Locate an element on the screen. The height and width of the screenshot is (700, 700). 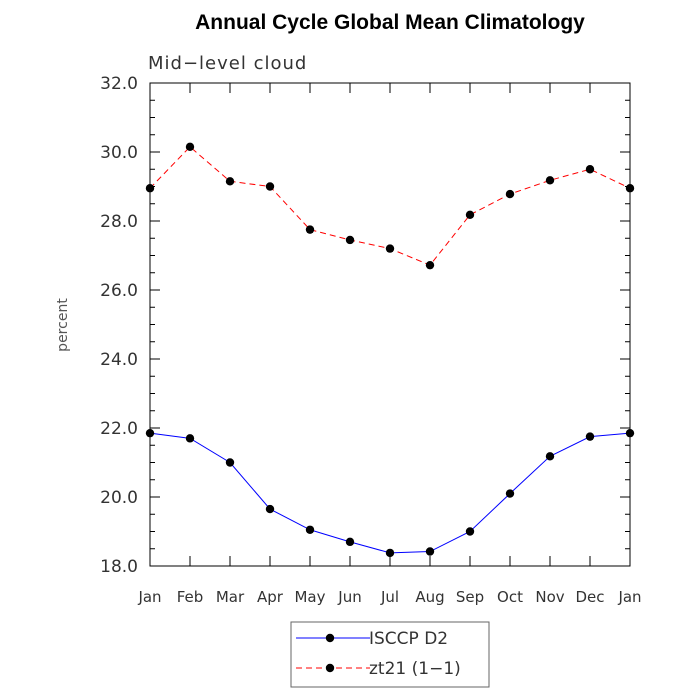
x-tick-label: Oct is located at coordinates (510, 597).